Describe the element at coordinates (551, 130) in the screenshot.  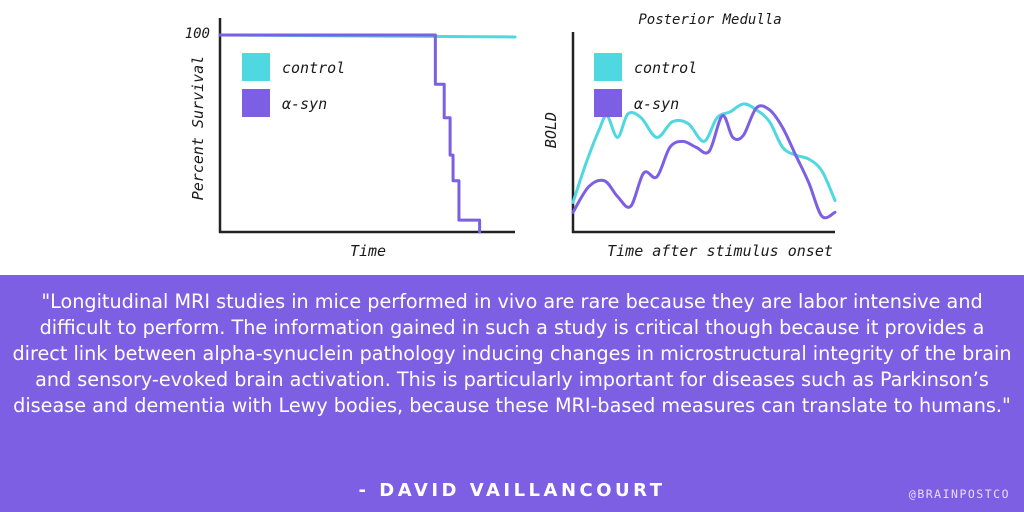
I see `bold-y-axis-label: BOLD` at that location.